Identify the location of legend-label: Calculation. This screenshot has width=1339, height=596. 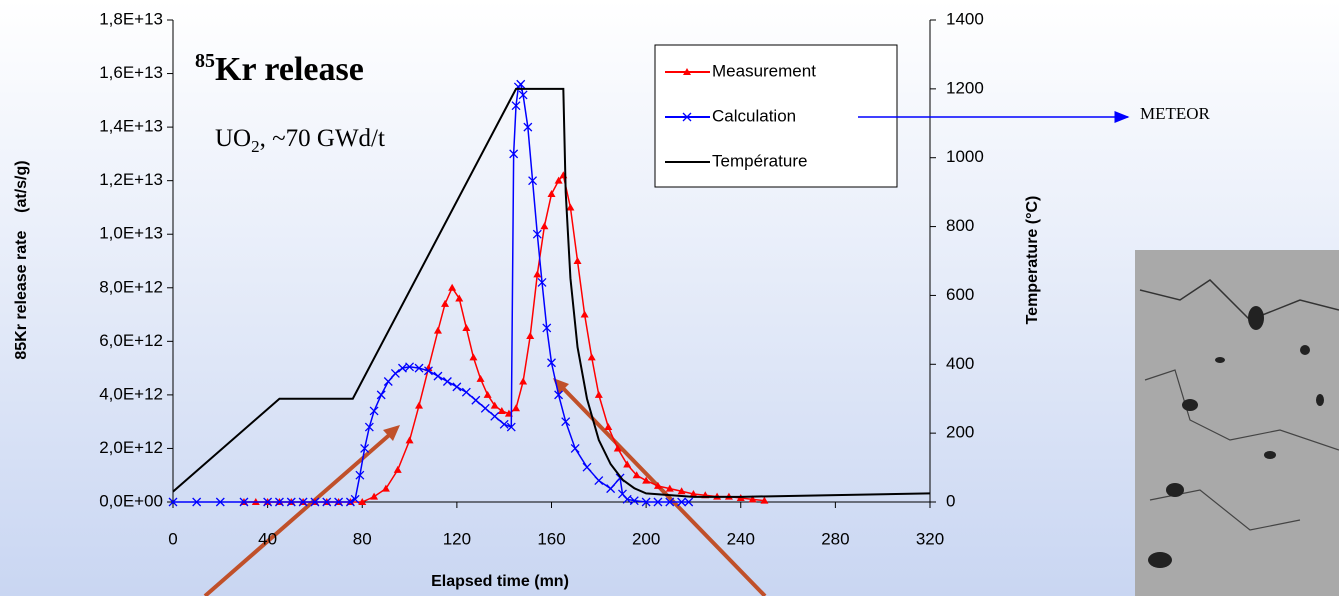
(754, 115).